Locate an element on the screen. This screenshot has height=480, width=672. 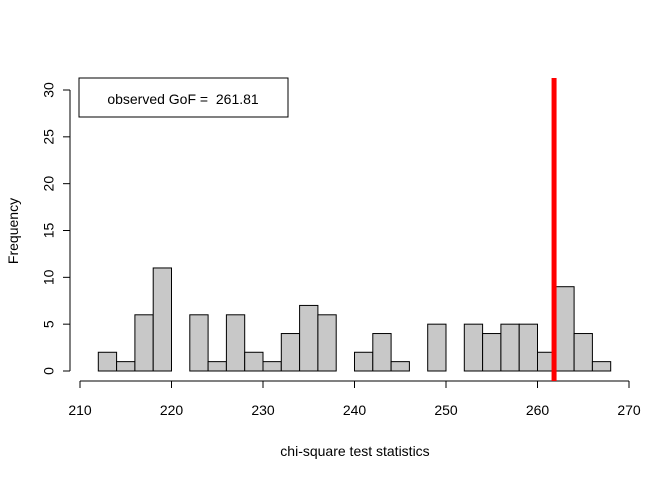
legend-label: observed GoF = 261.81 is located at coordinates (183, 99).